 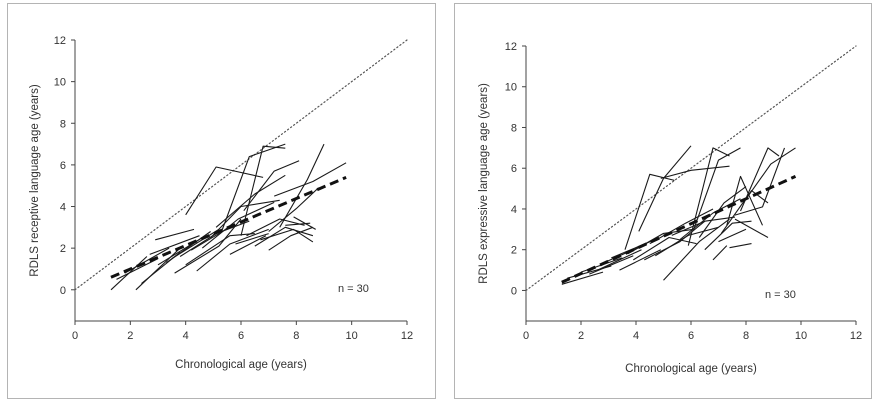 I want to click on y-axis-label: RDLS expressive language age (years), so click(x=484, y=183).